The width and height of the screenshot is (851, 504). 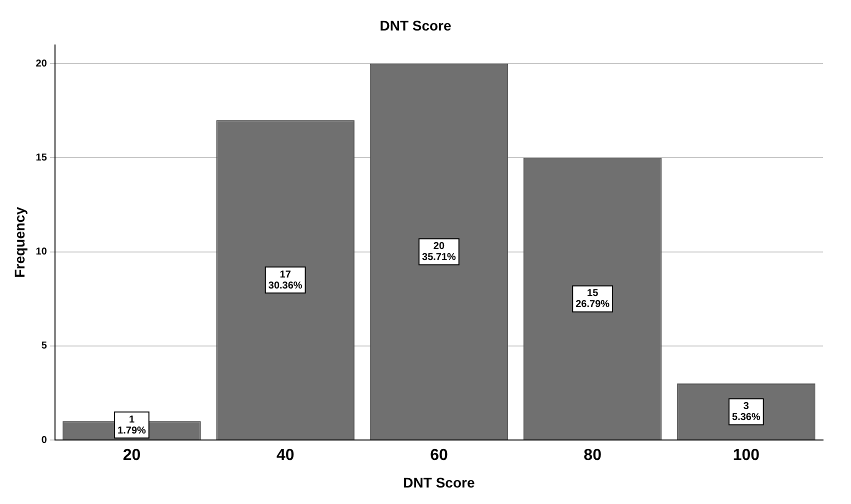 I want to click on data-label: 20 35.71%, so click(x=439, y=252).